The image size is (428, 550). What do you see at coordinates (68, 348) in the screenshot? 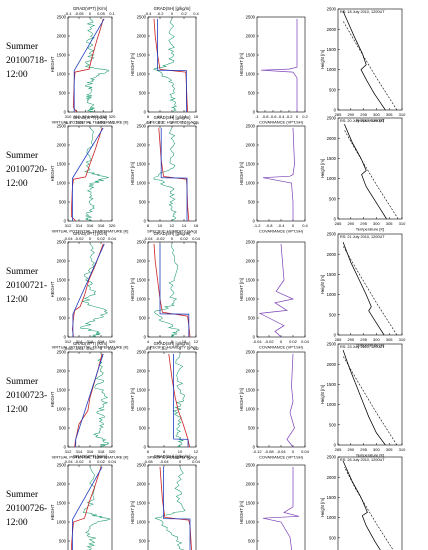
I see `top-tick-label: -0.06` at bounding box center [68, 348].